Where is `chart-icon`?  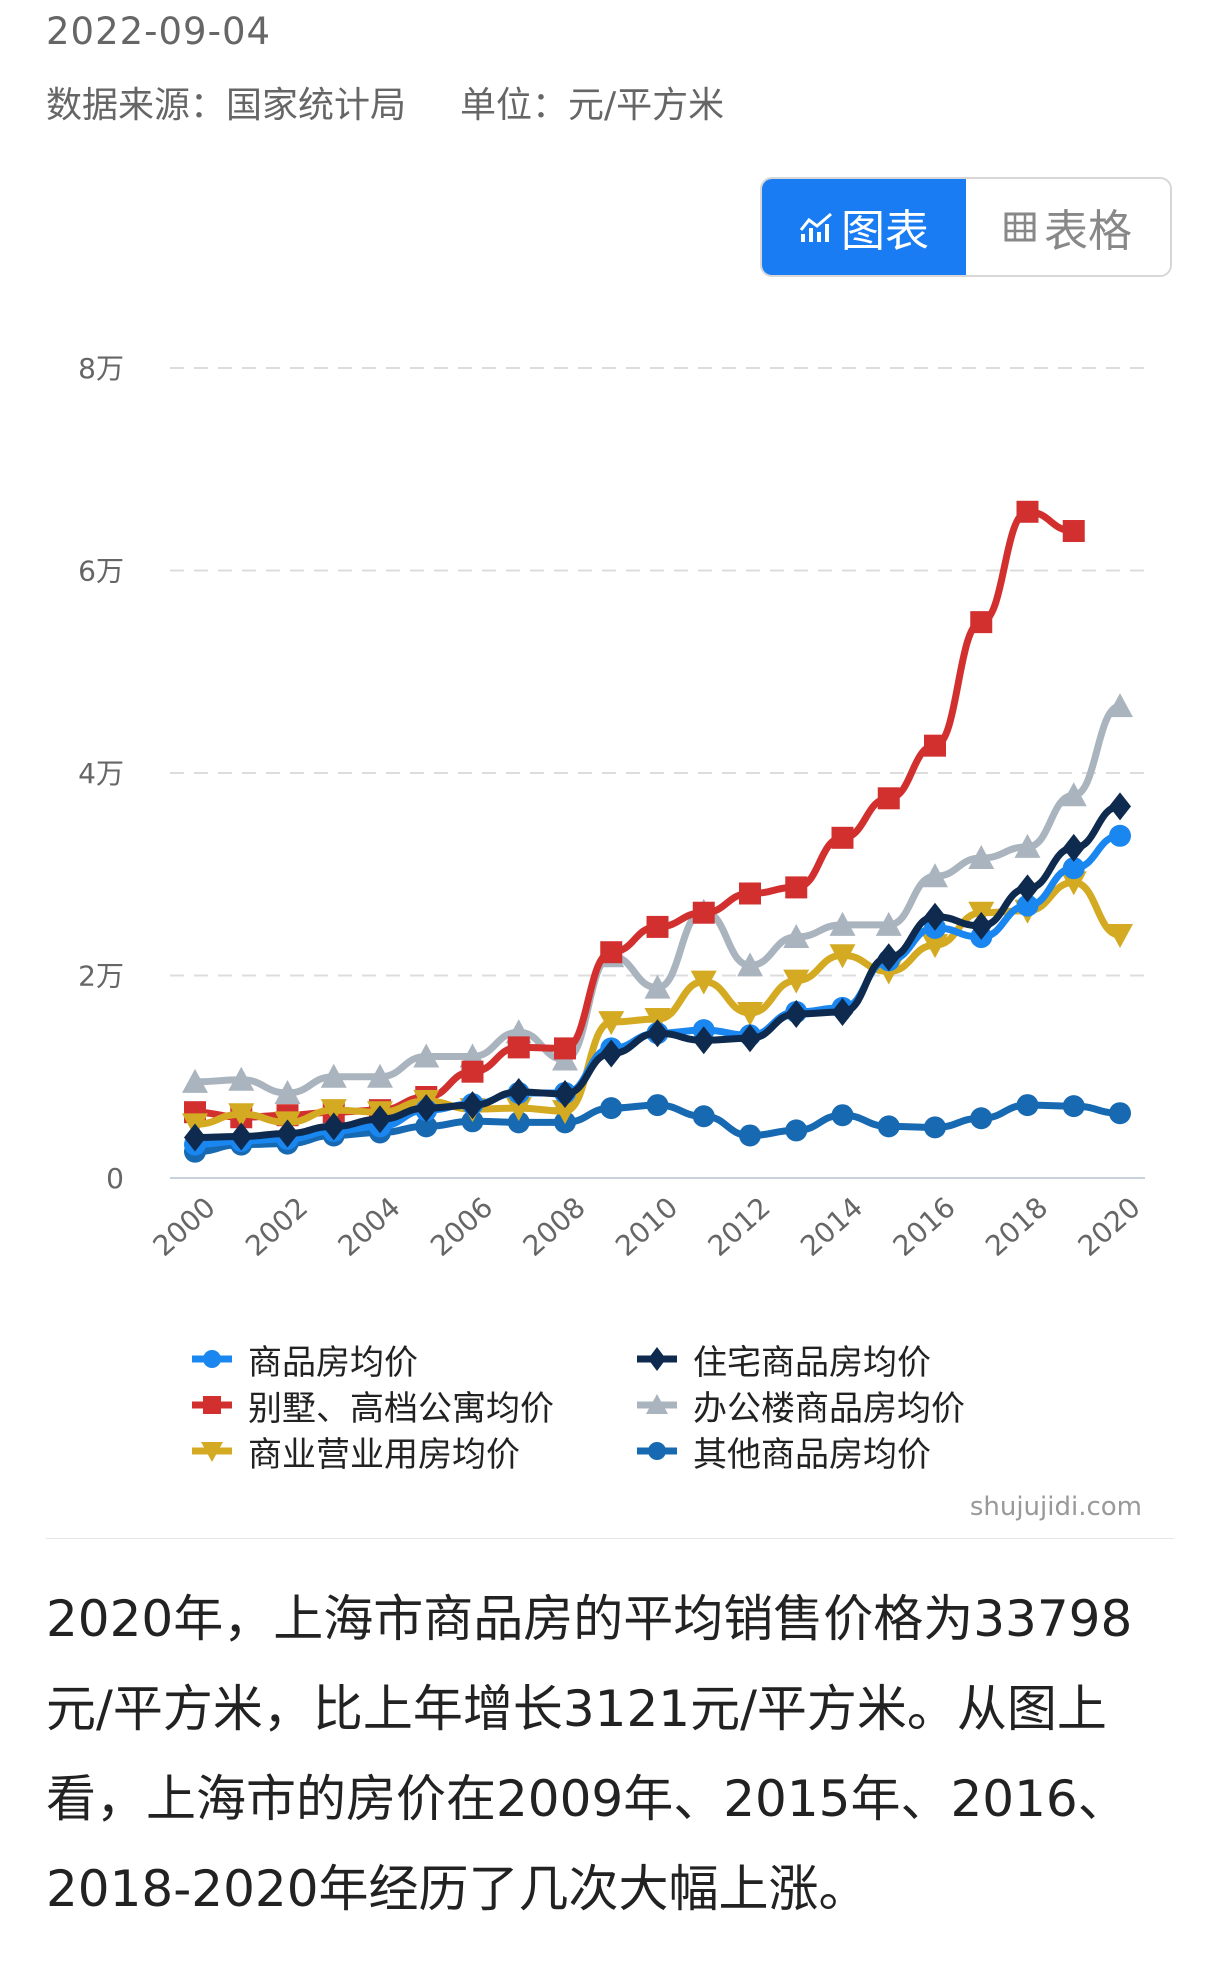
chart-icon is located at coordinates (816, 227).